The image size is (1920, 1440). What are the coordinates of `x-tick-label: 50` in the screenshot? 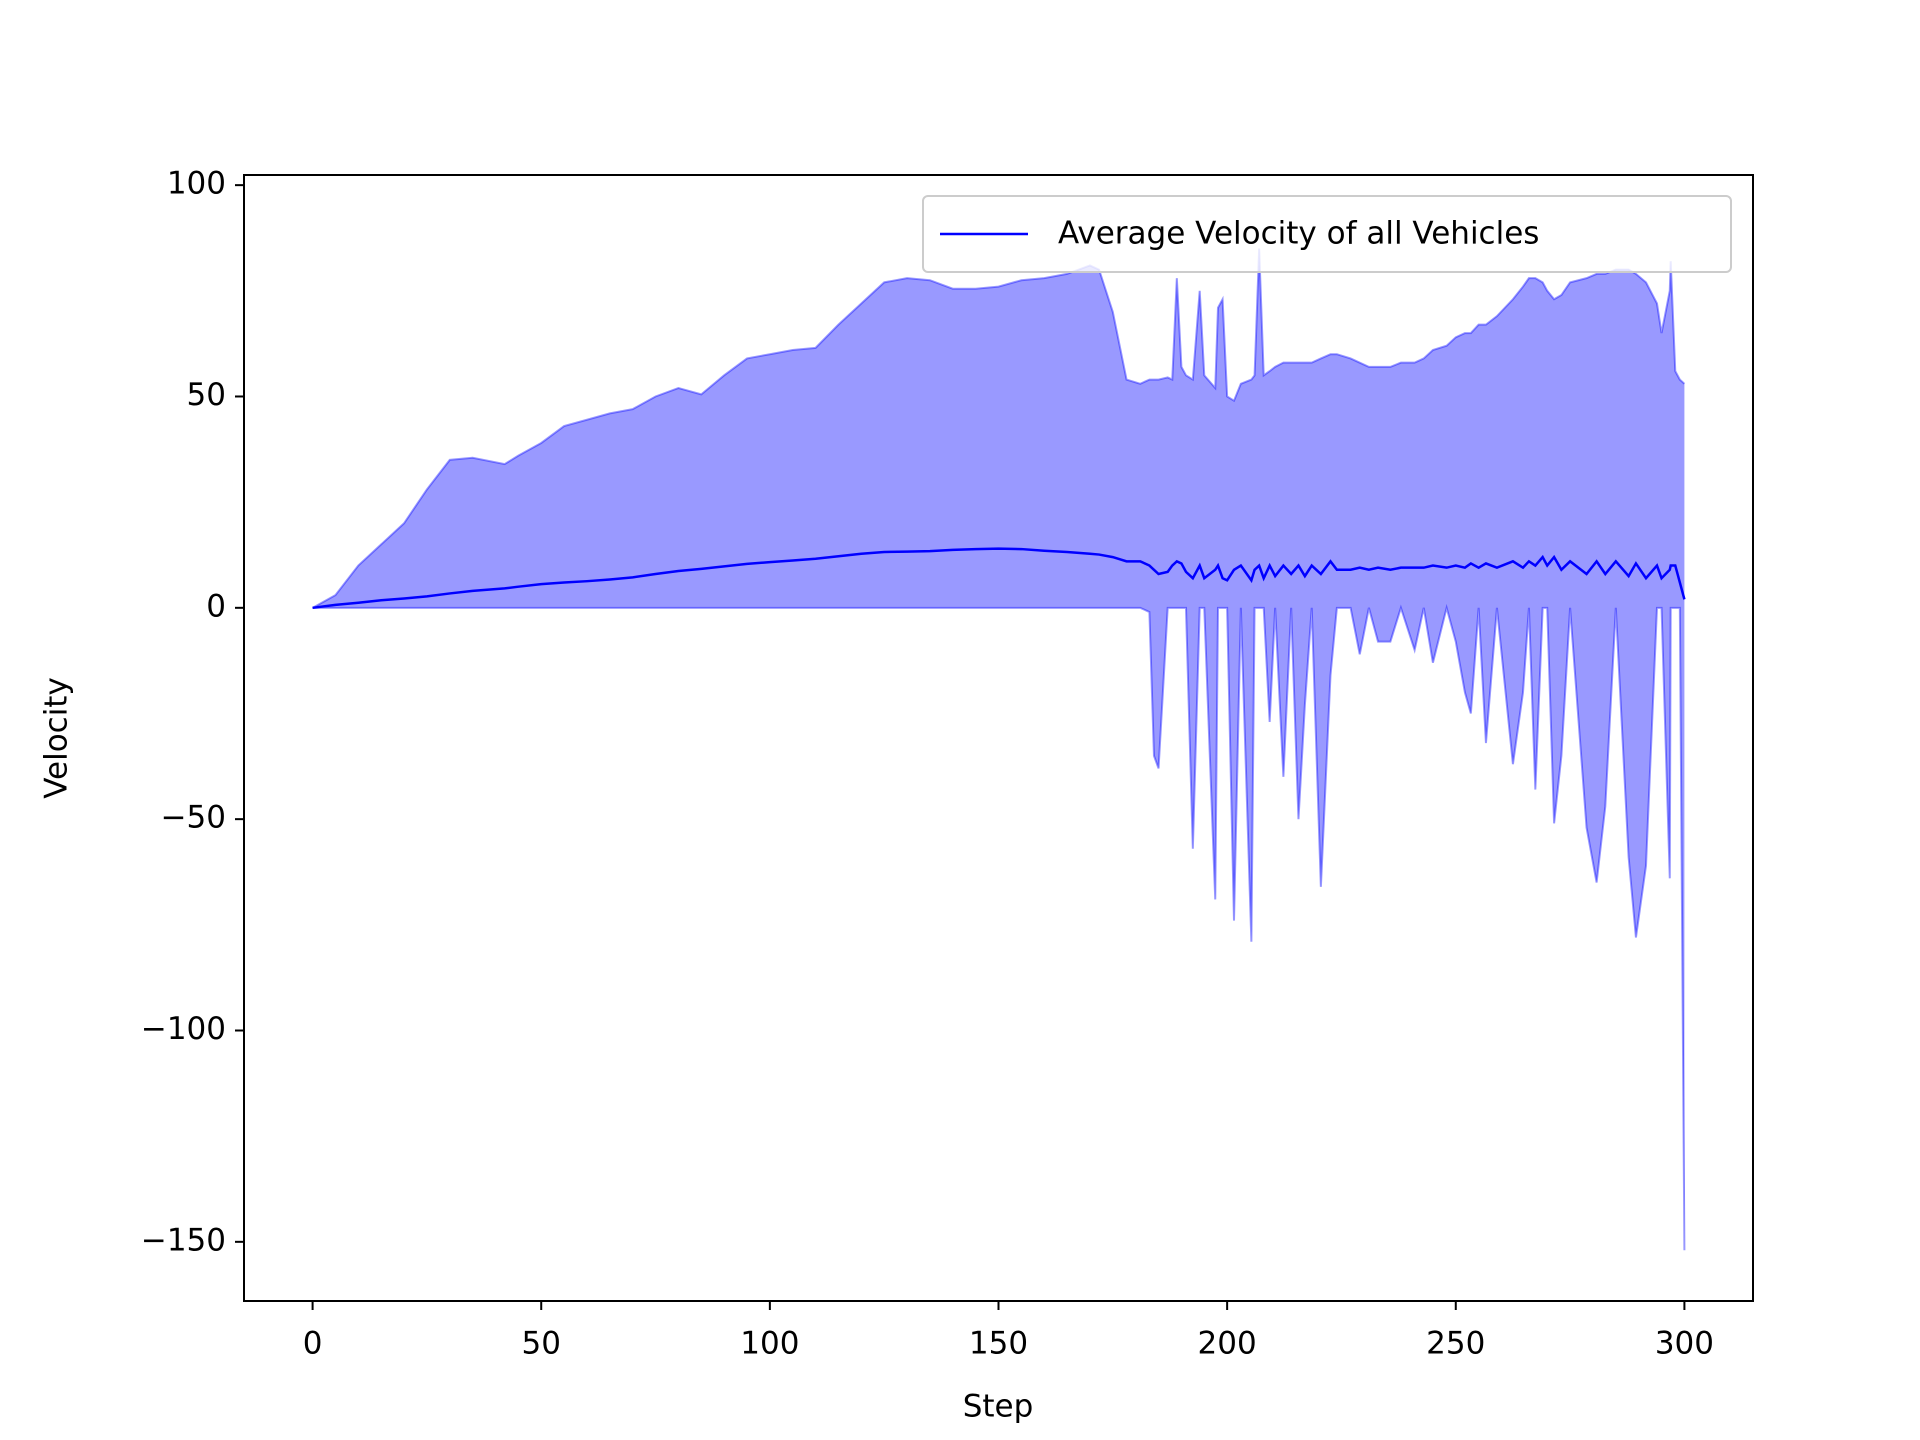 It's located at (541, 1344).